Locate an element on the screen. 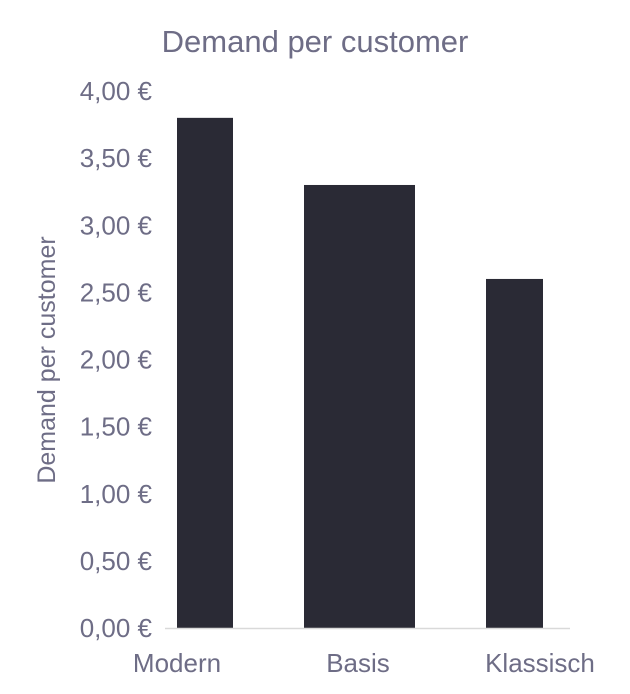 The image size is (630, 694). y-tick-label: 1,00 € is located at coordinates (116, 494).